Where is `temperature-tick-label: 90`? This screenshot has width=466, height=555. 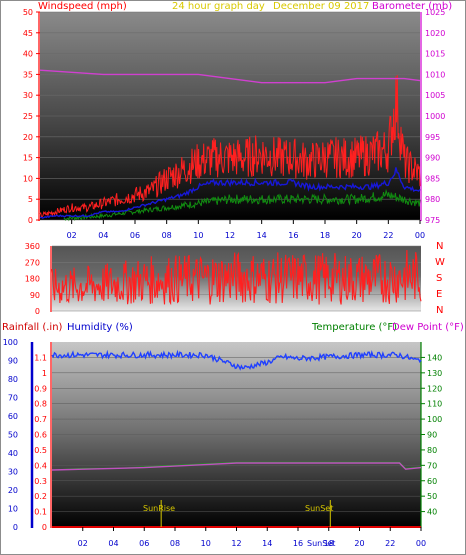
temperature-tick-label: 90 is located at coordinates (432, 435).